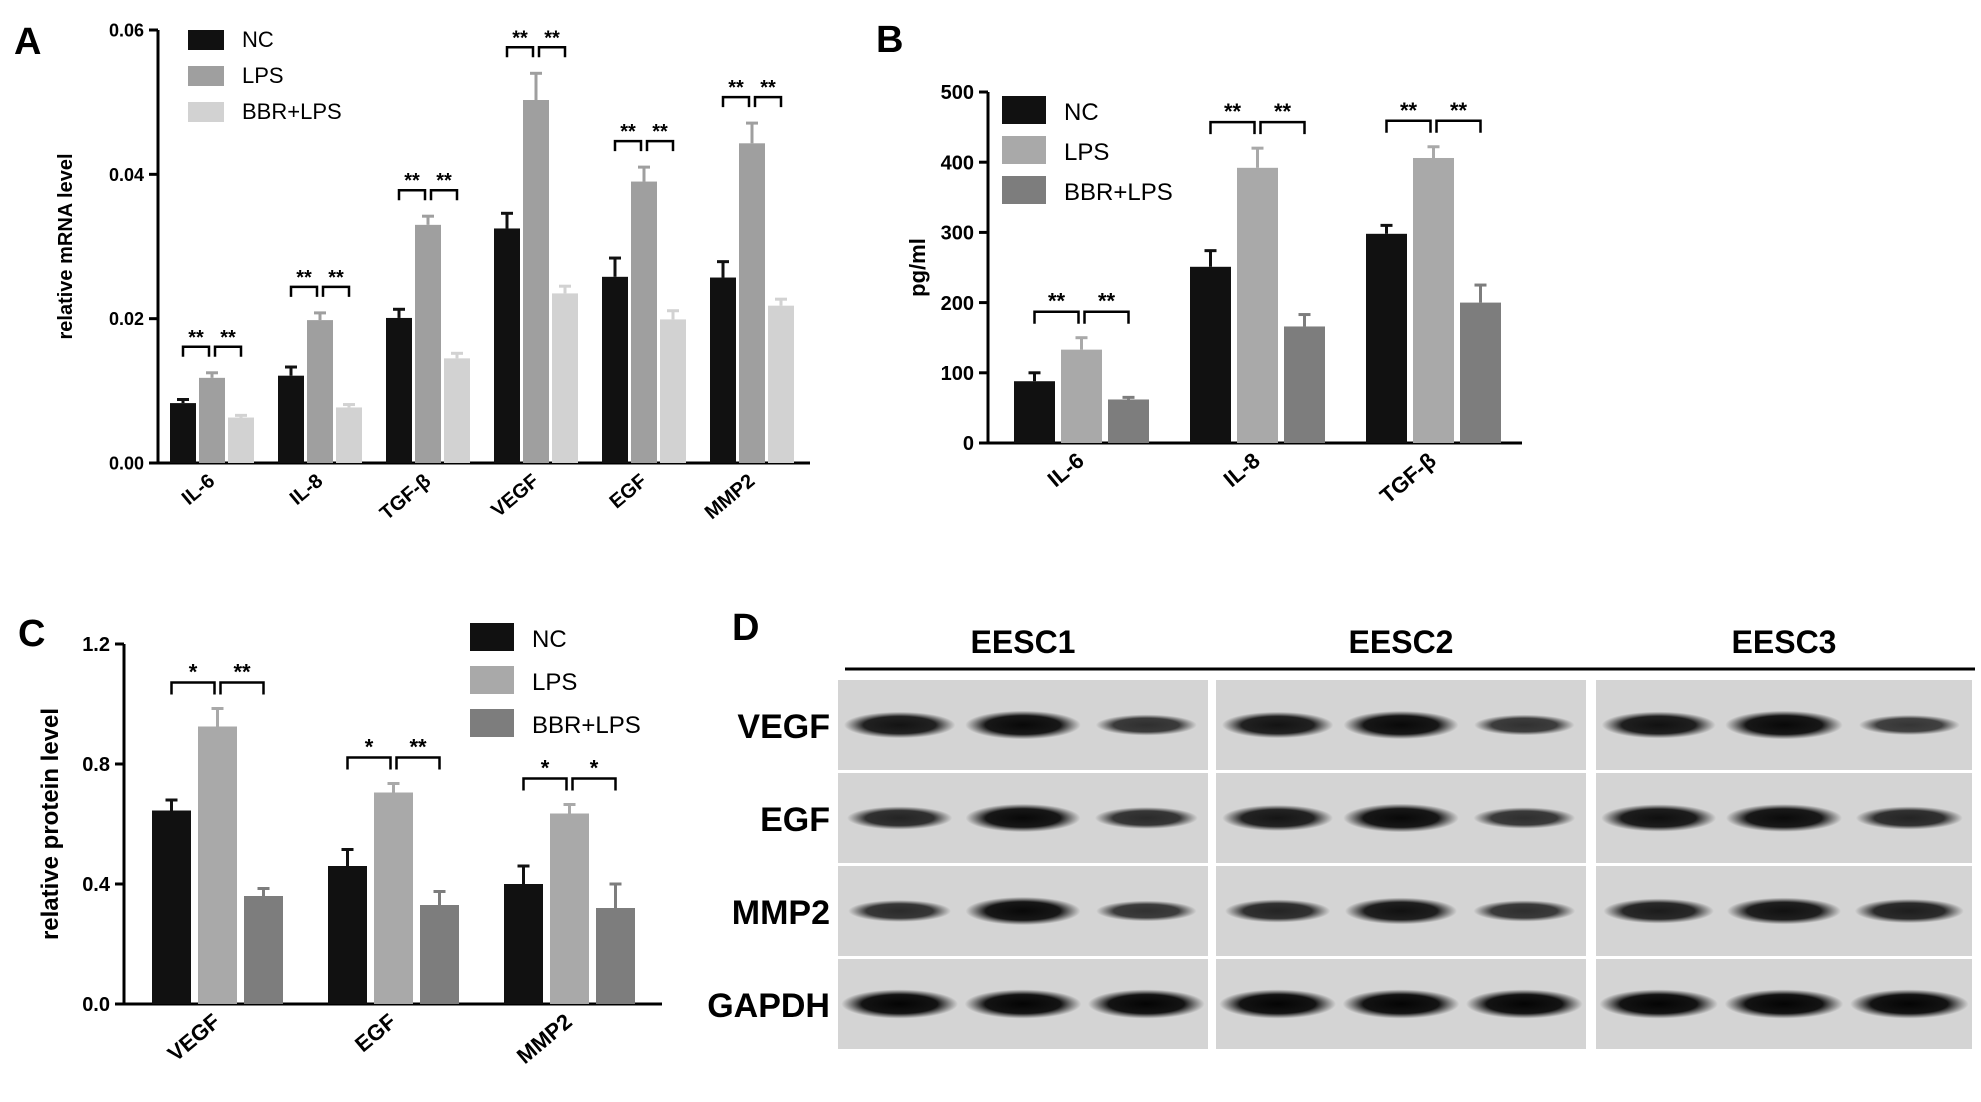 This screenshot has width=1981, height=1102. What do you see at coordinates (126, 30) in the screenshot?
I see `y-tick-label: 0.06` at bounding box center [126, 30].